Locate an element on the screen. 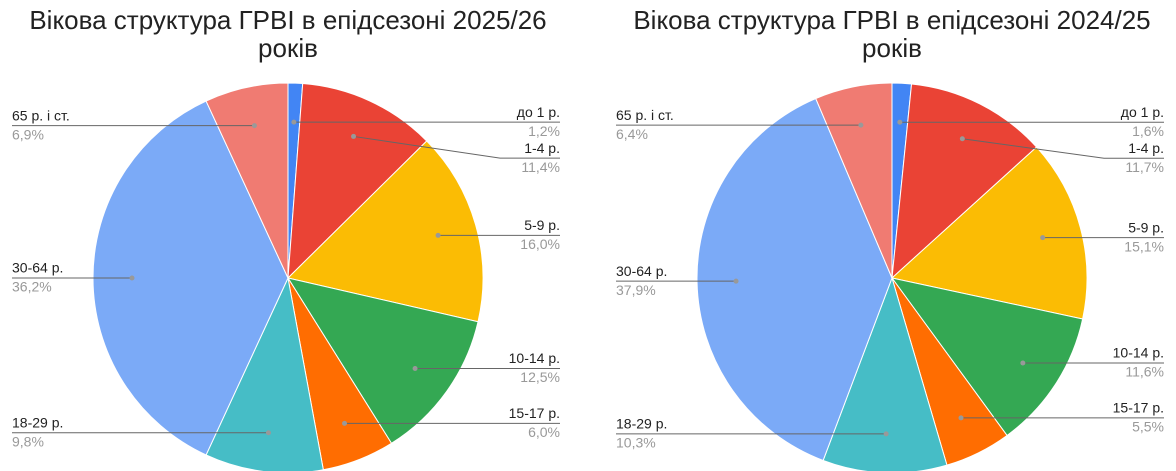  slice-value-label: 37,9% is located at coordinates (636, 290).